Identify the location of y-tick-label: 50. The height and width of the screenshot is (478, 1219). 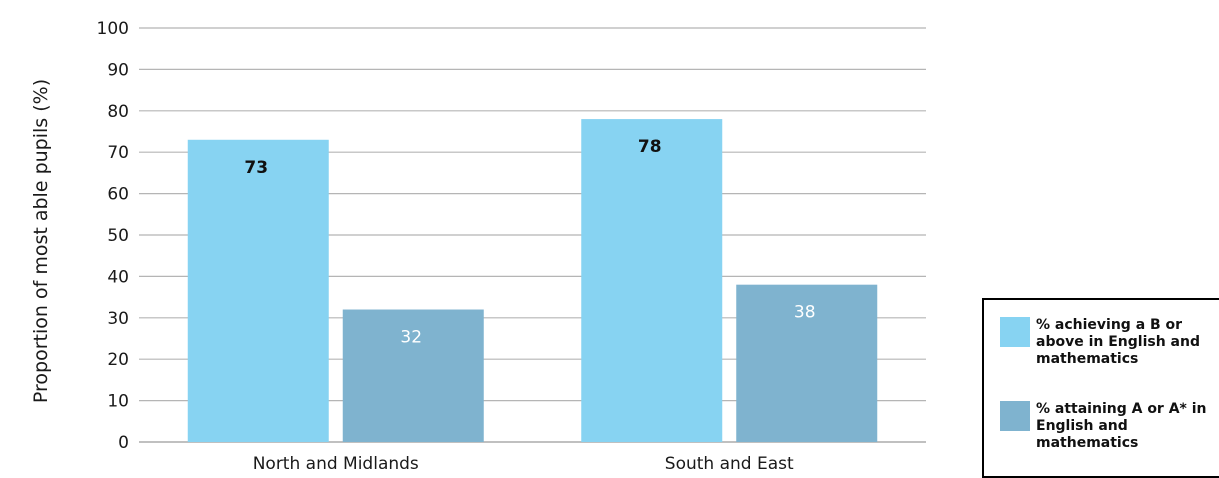
(118, 236).